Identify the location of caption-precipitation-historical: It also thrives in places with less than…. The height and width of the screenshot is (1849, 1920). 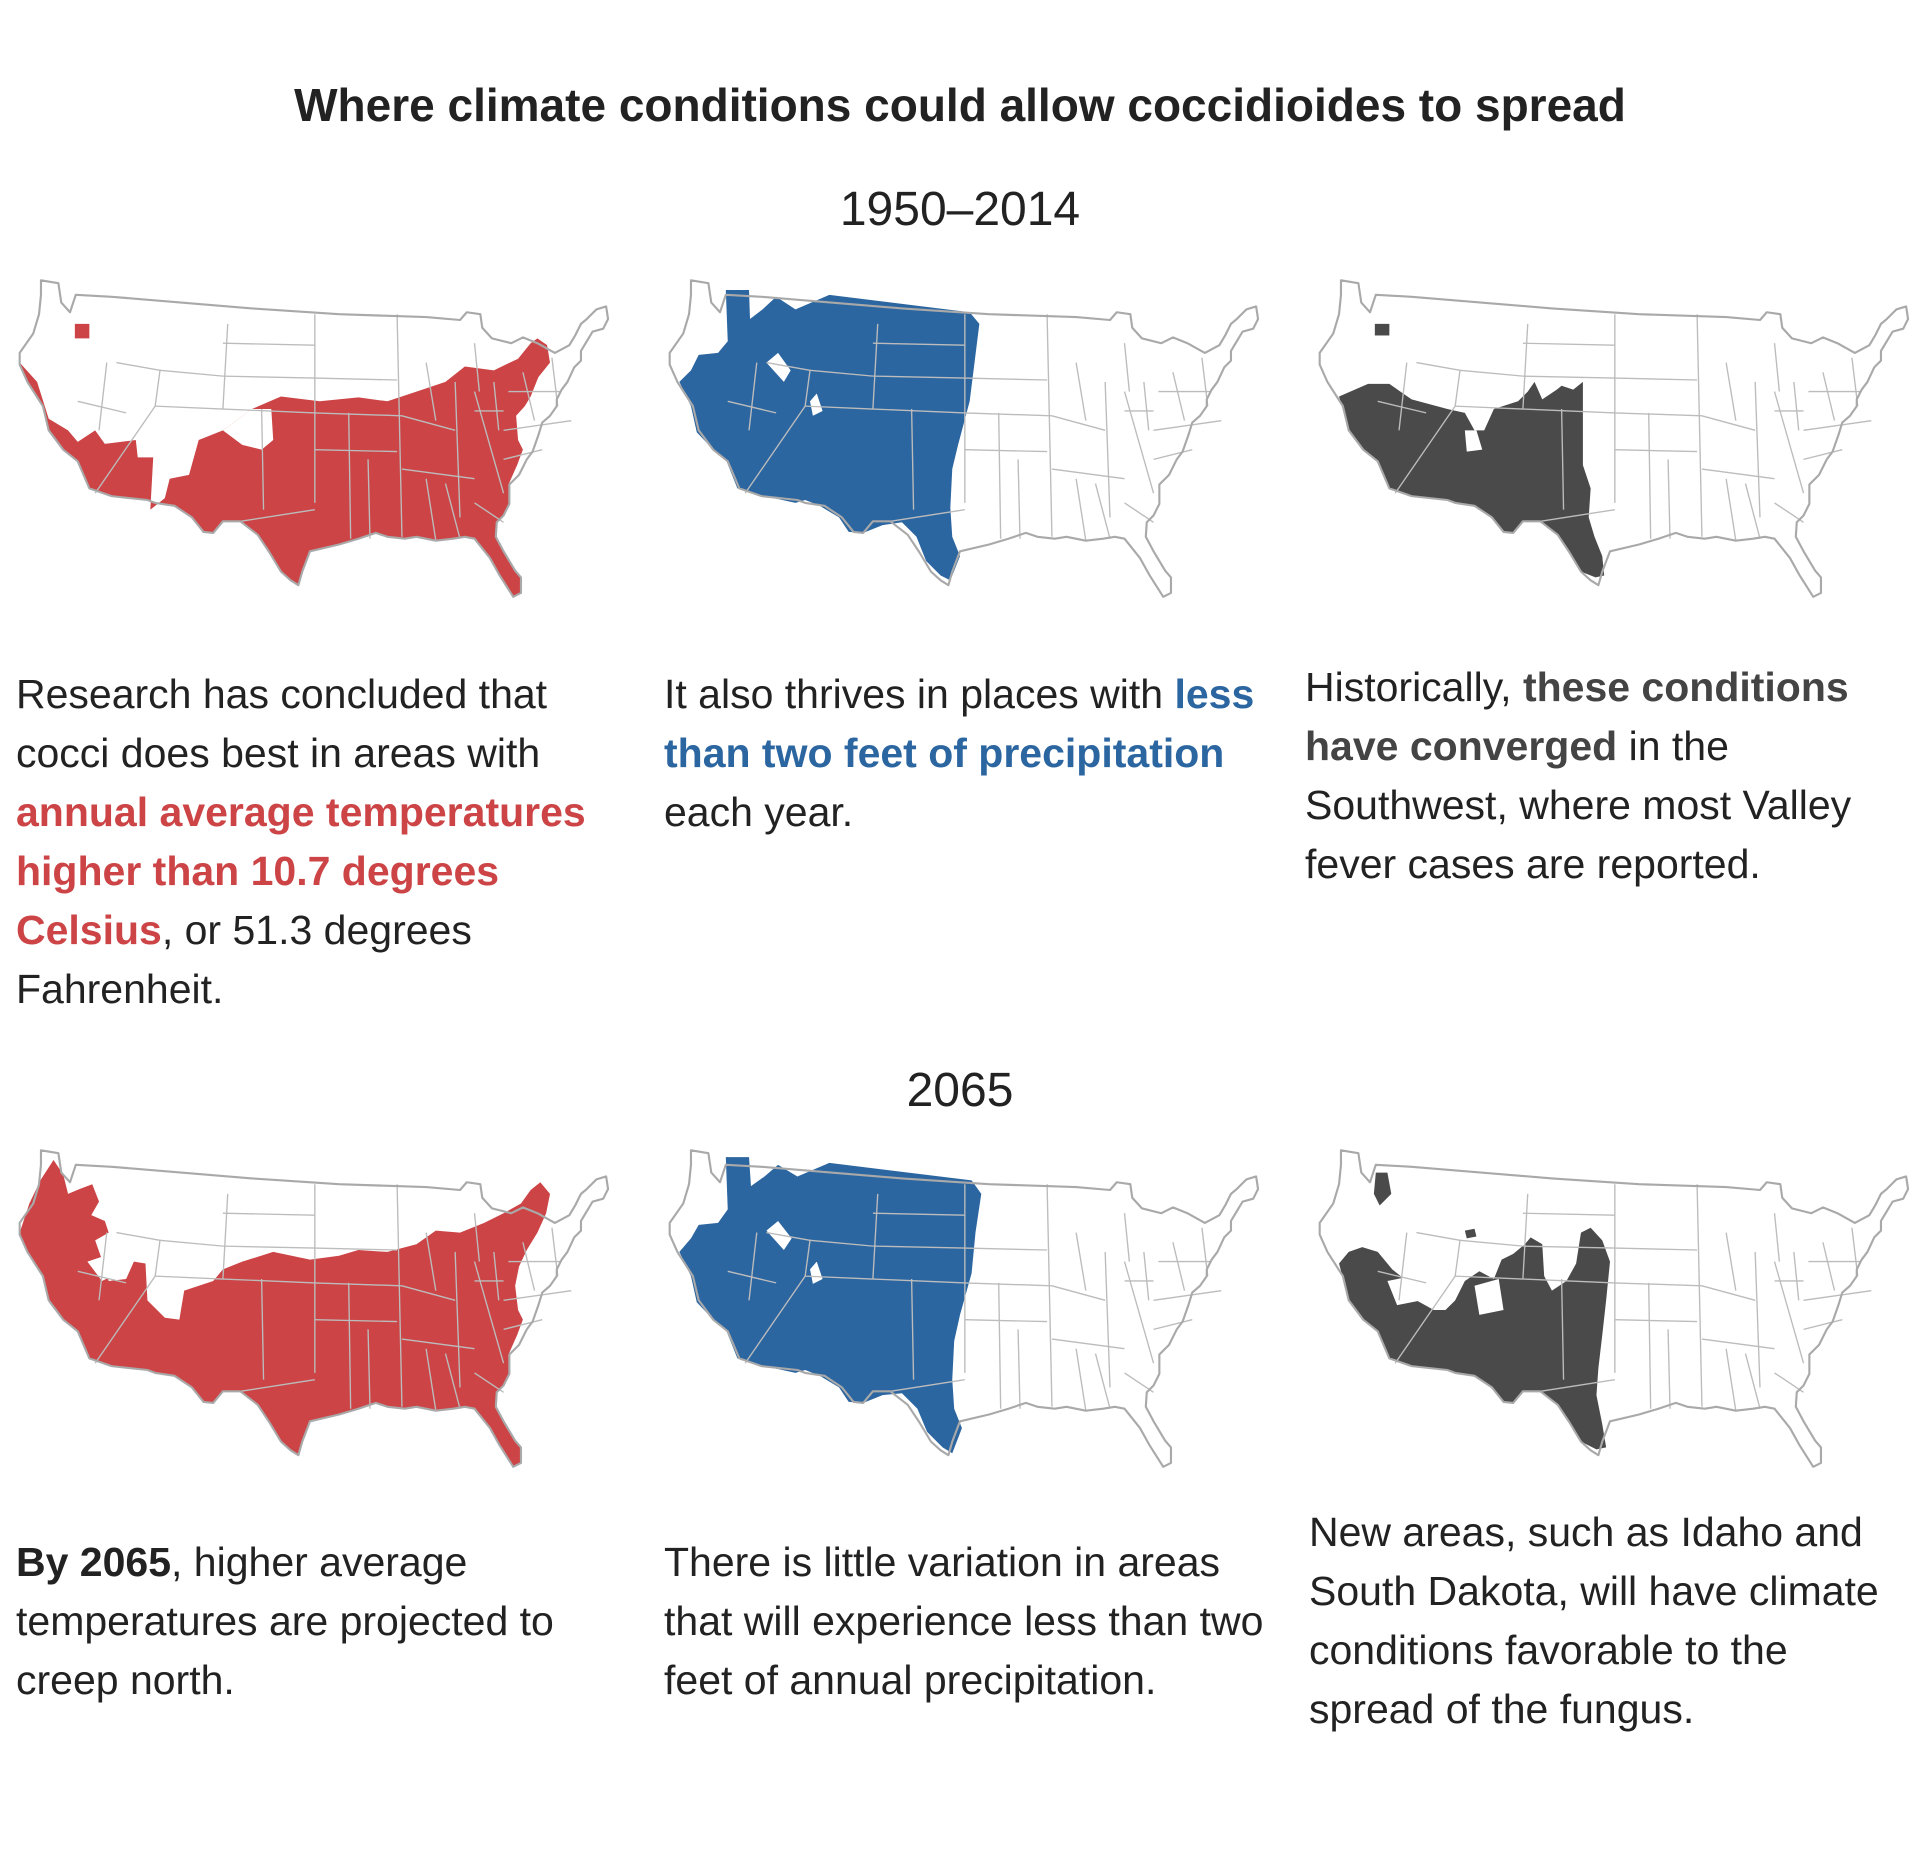
(969, 753).